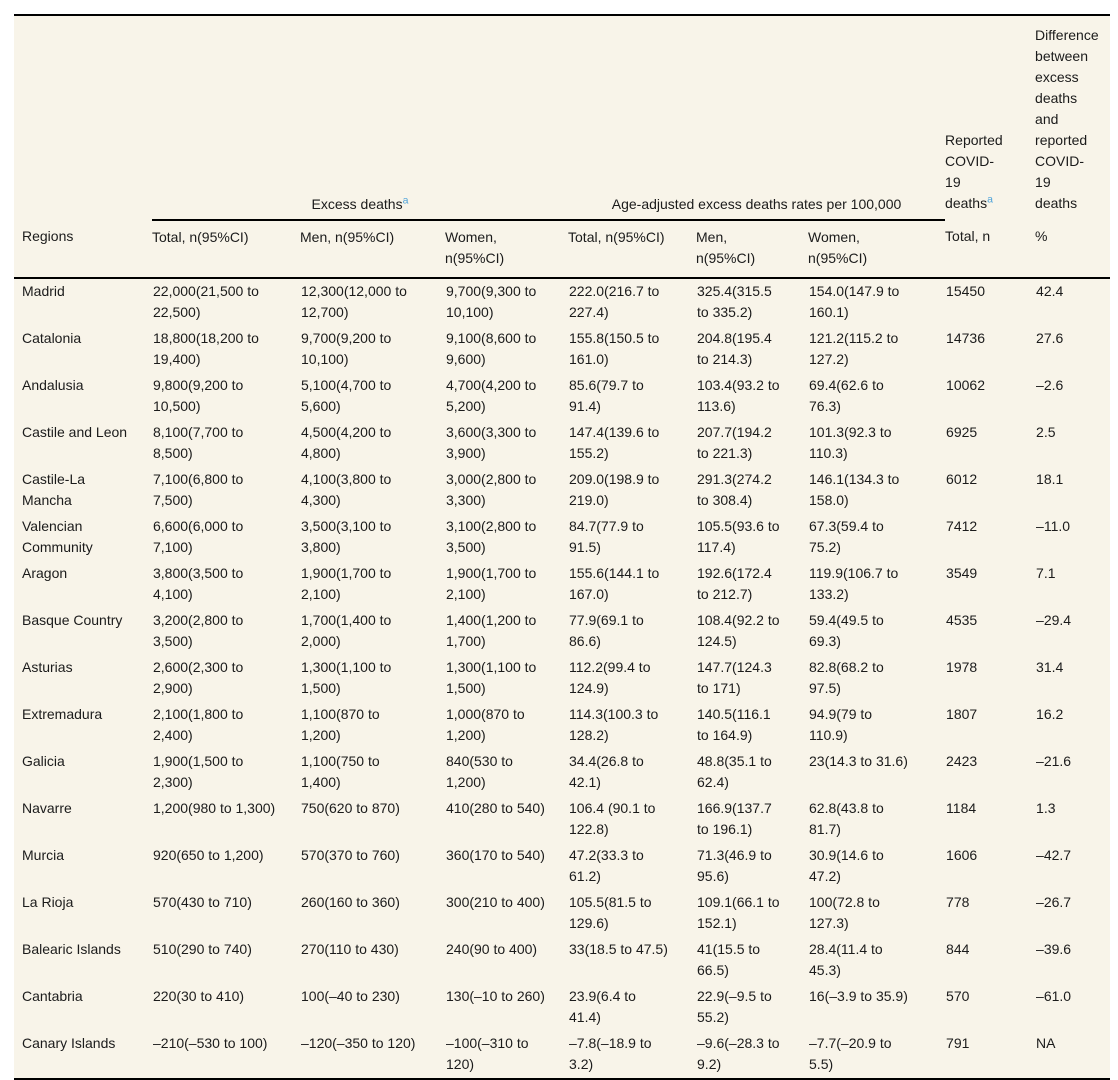 The height and width of the screenshot is (1080, 1118). I want to click on excess-total-cell: 3,800(3,500 to 4,100), so click(198, 583).